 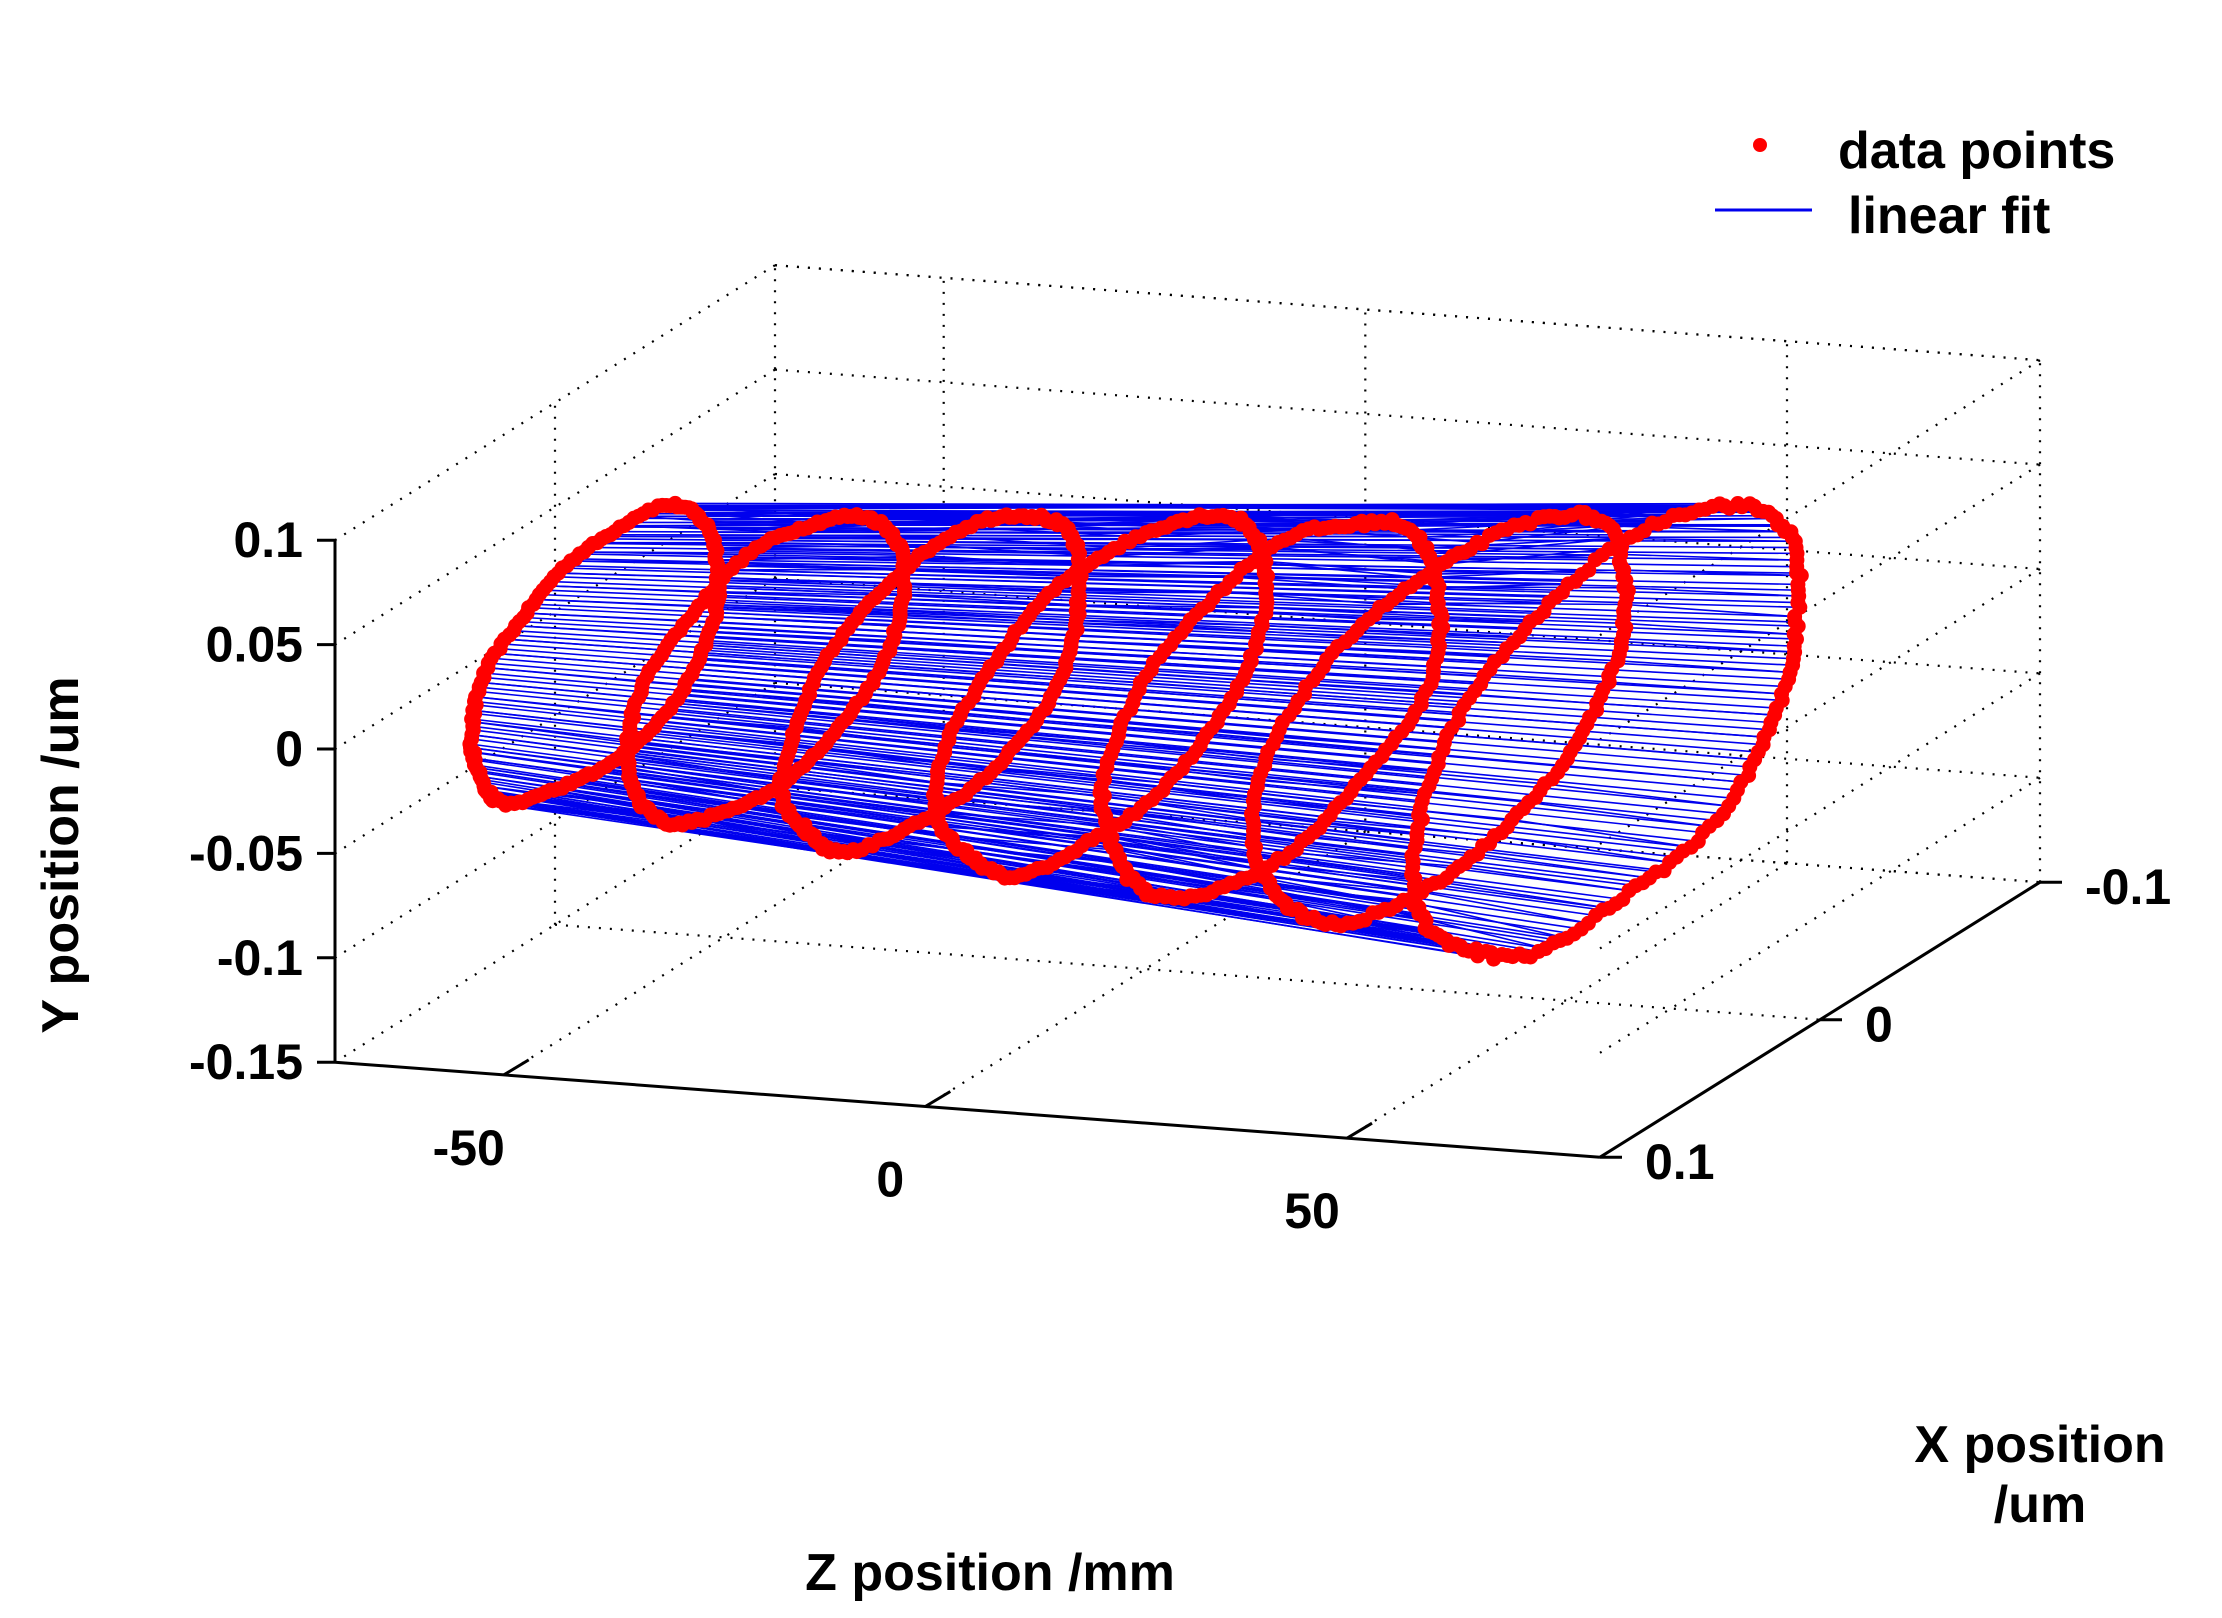 I want to click on grid-line-floor-x, so click(x=1187, y=972).